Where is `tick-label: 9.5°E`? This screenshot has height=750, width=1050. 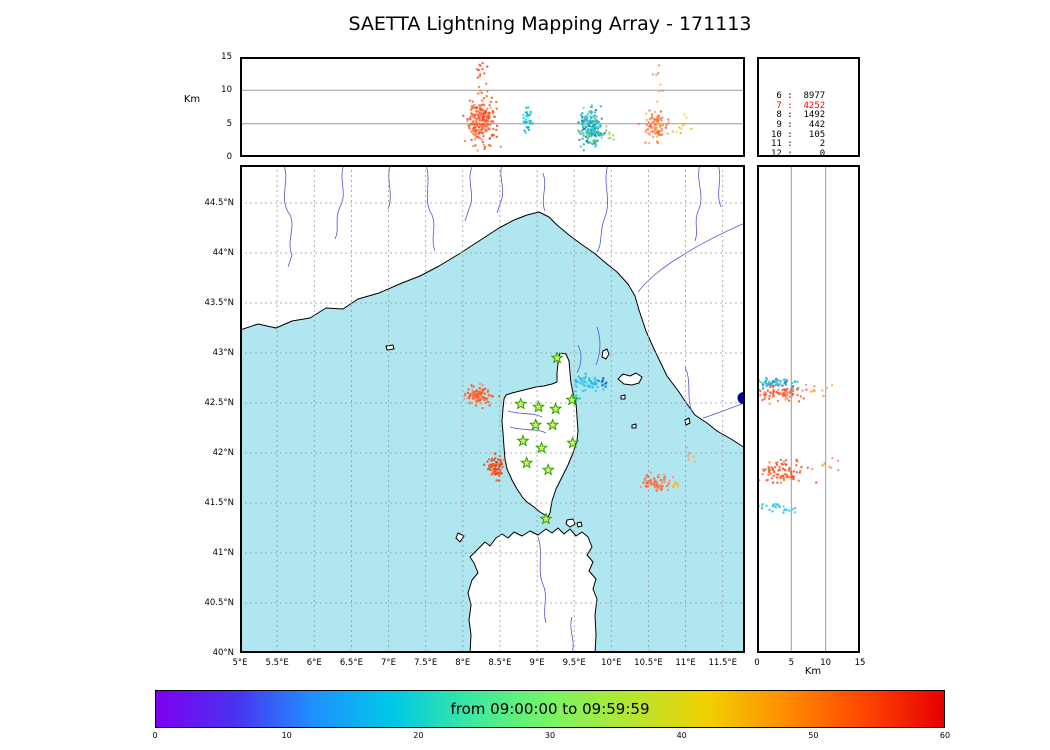 tick-label: 9.5°E is located at coordinates (574, 663).